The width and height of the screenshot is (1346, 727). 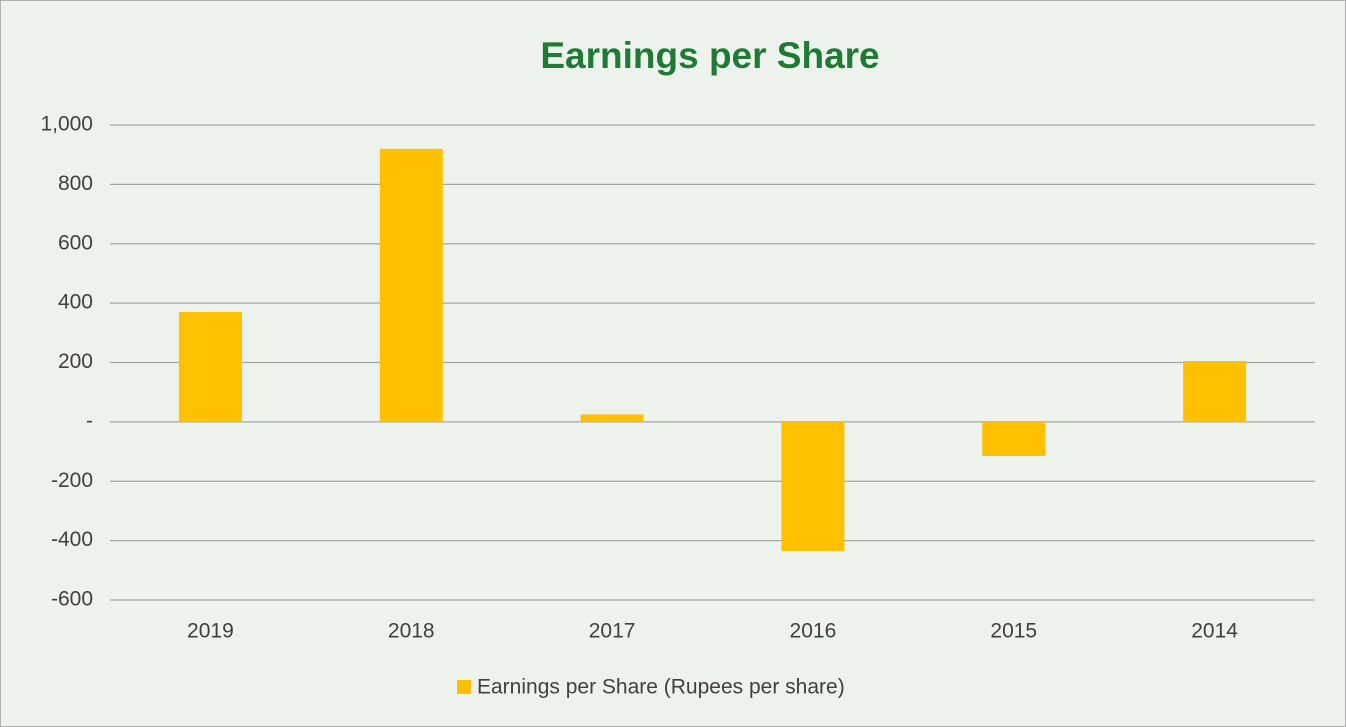 I want to click on y-tick-label: -, so click(x=89, y=420).